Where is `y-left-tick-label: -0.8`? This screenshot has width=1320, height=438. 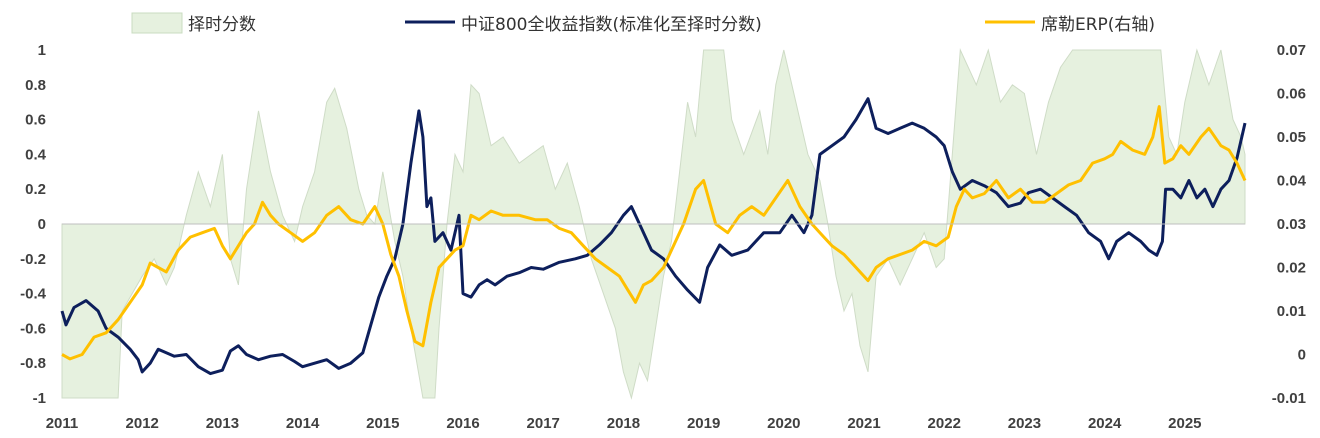 y-left-tick-label: -0.8 is located at coordinates (33, 363).